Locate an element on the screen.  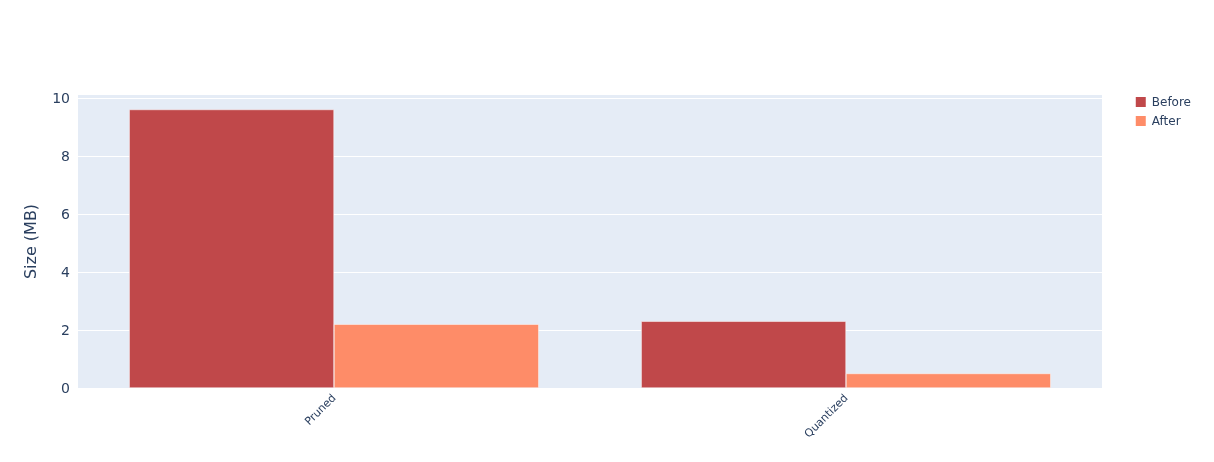
y-tick-label: 0 is located at coordinates (65, 388).